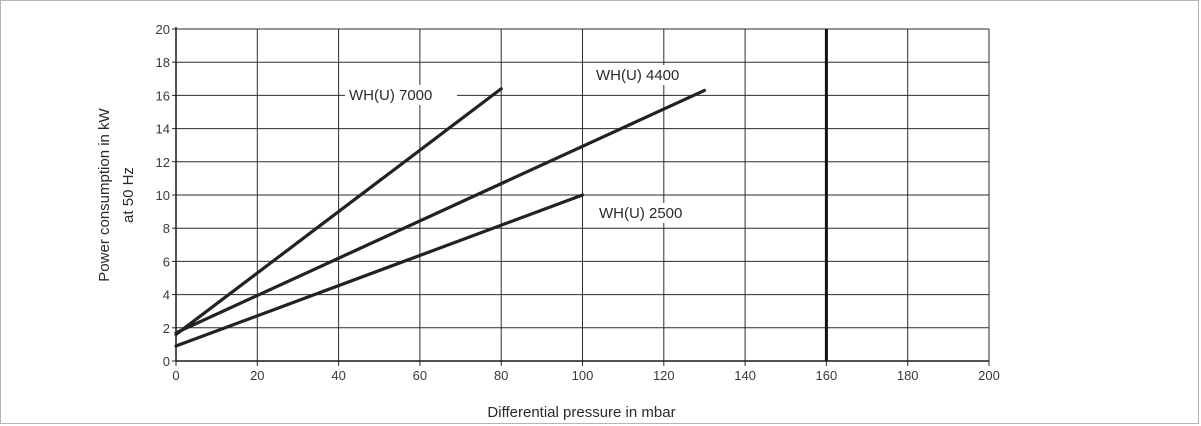  Describe the element at coordinates (163, 62) in the screenshot. I see `y-tick-label: 18` at that location.